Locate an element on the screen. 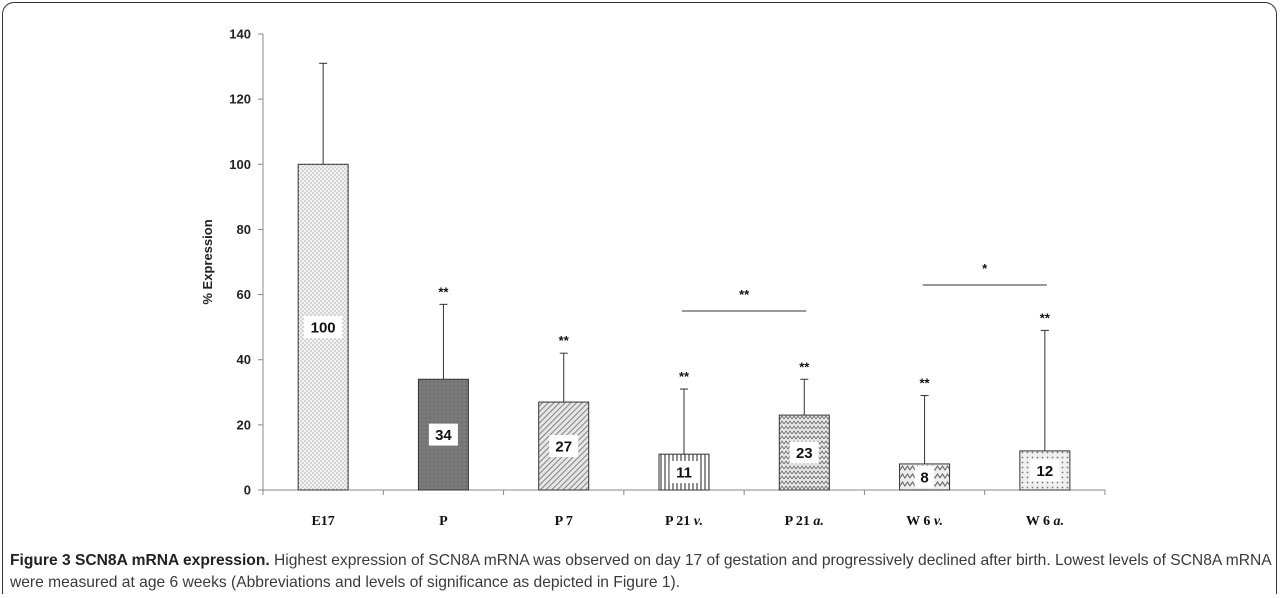 This screenshot has height=598, width=1281. value-label: 100 is located at coordinates (323, 328).